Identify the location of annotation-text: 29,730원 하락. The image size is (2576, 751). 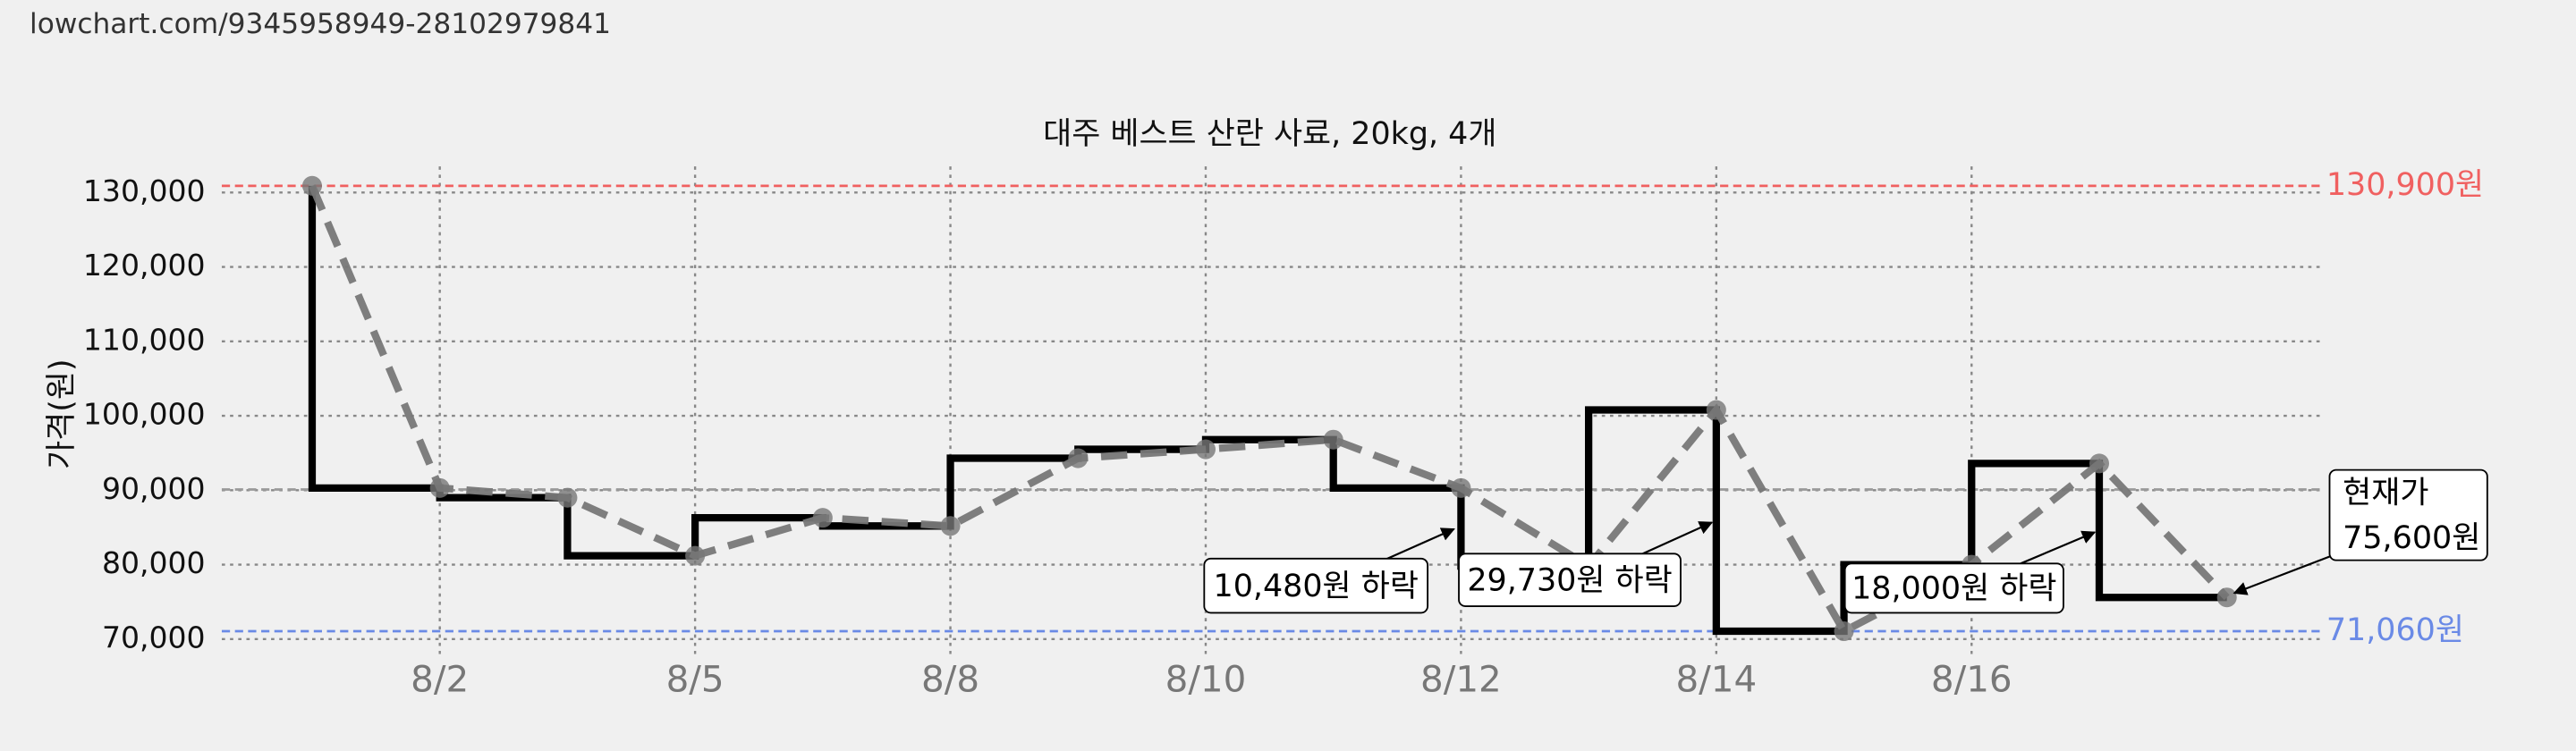
(1569, 581).